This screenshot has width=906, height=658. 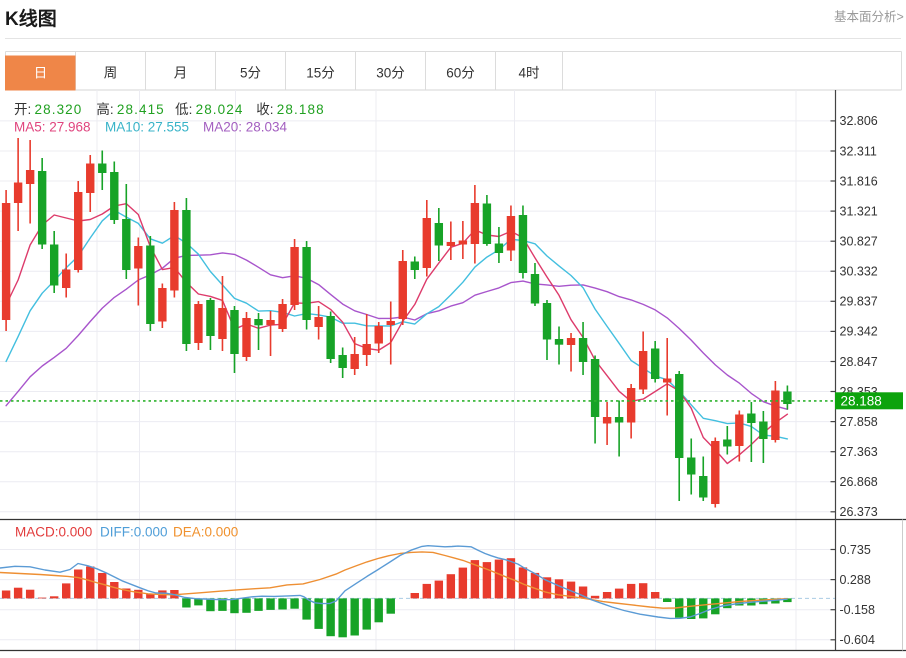 I want to click on svg-text: 周, so click(x=111, y=73).